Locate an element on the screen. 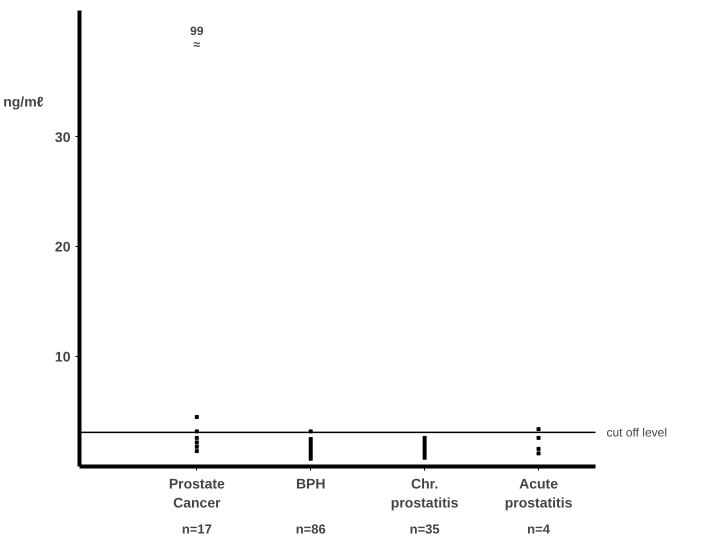  text: n=35 is located at coordinates (425, 529).